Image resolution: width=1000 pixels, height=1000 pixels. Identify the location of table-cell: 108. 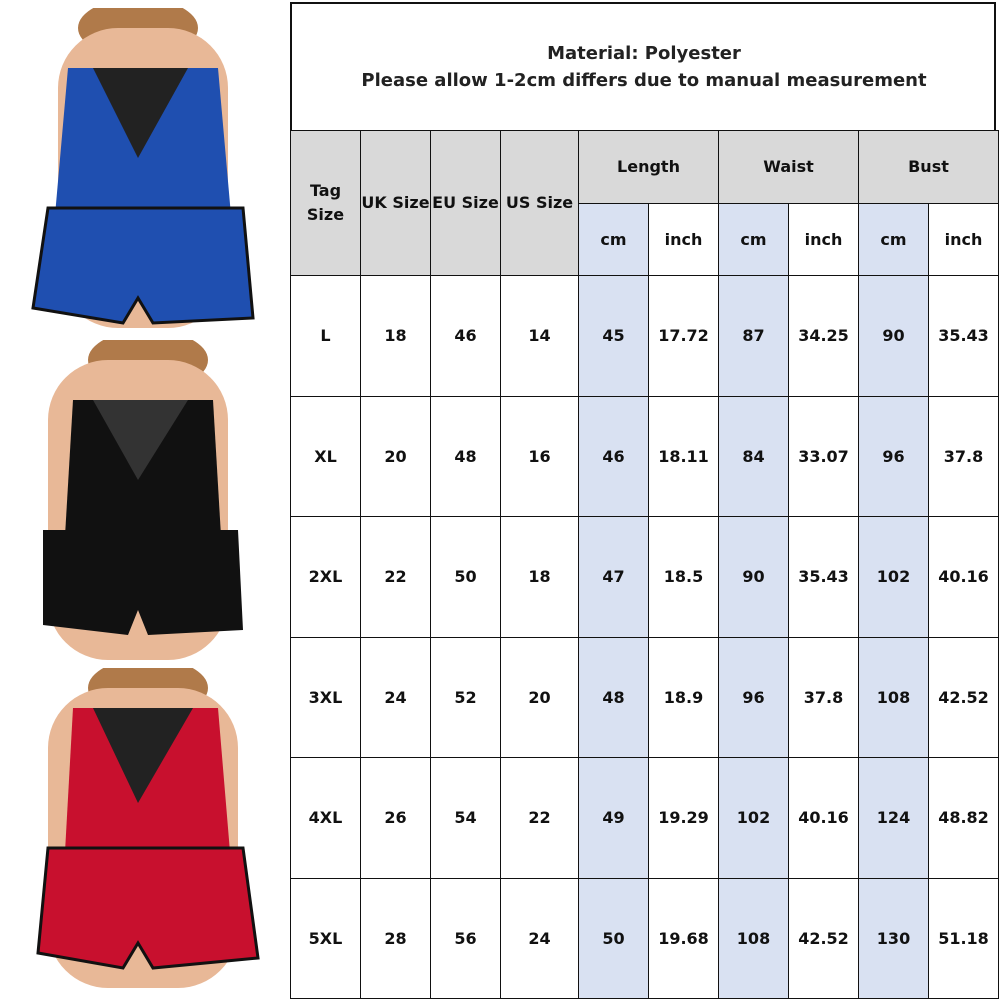
(753, 938).